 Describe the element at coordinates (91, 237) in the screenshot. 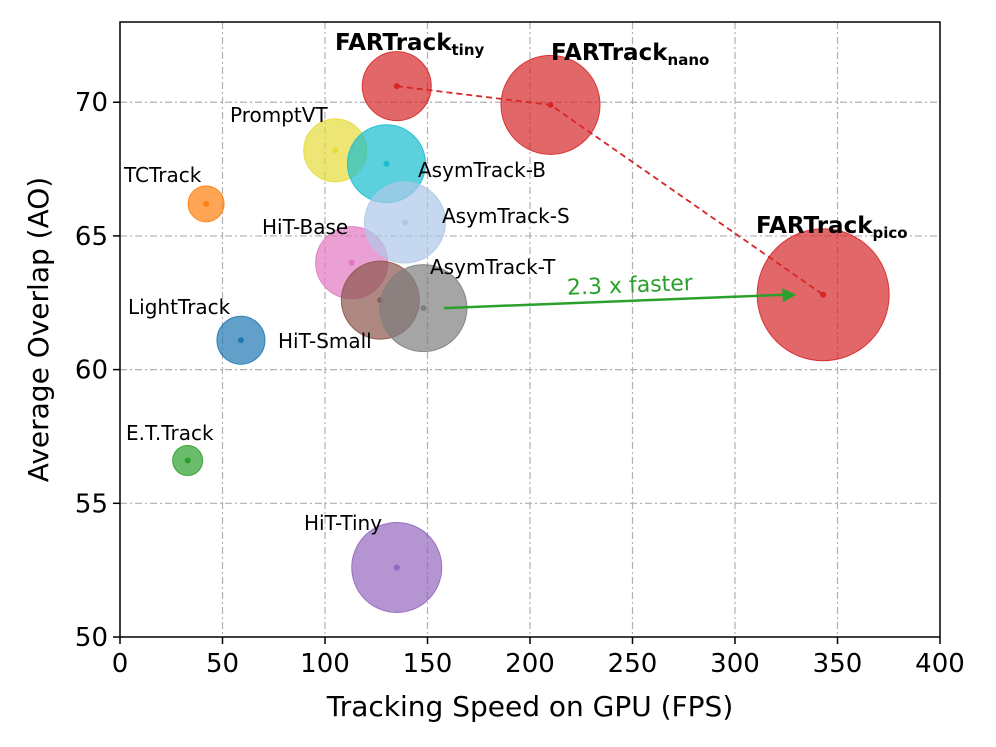

I see `y-tick-label: 65` at that location.